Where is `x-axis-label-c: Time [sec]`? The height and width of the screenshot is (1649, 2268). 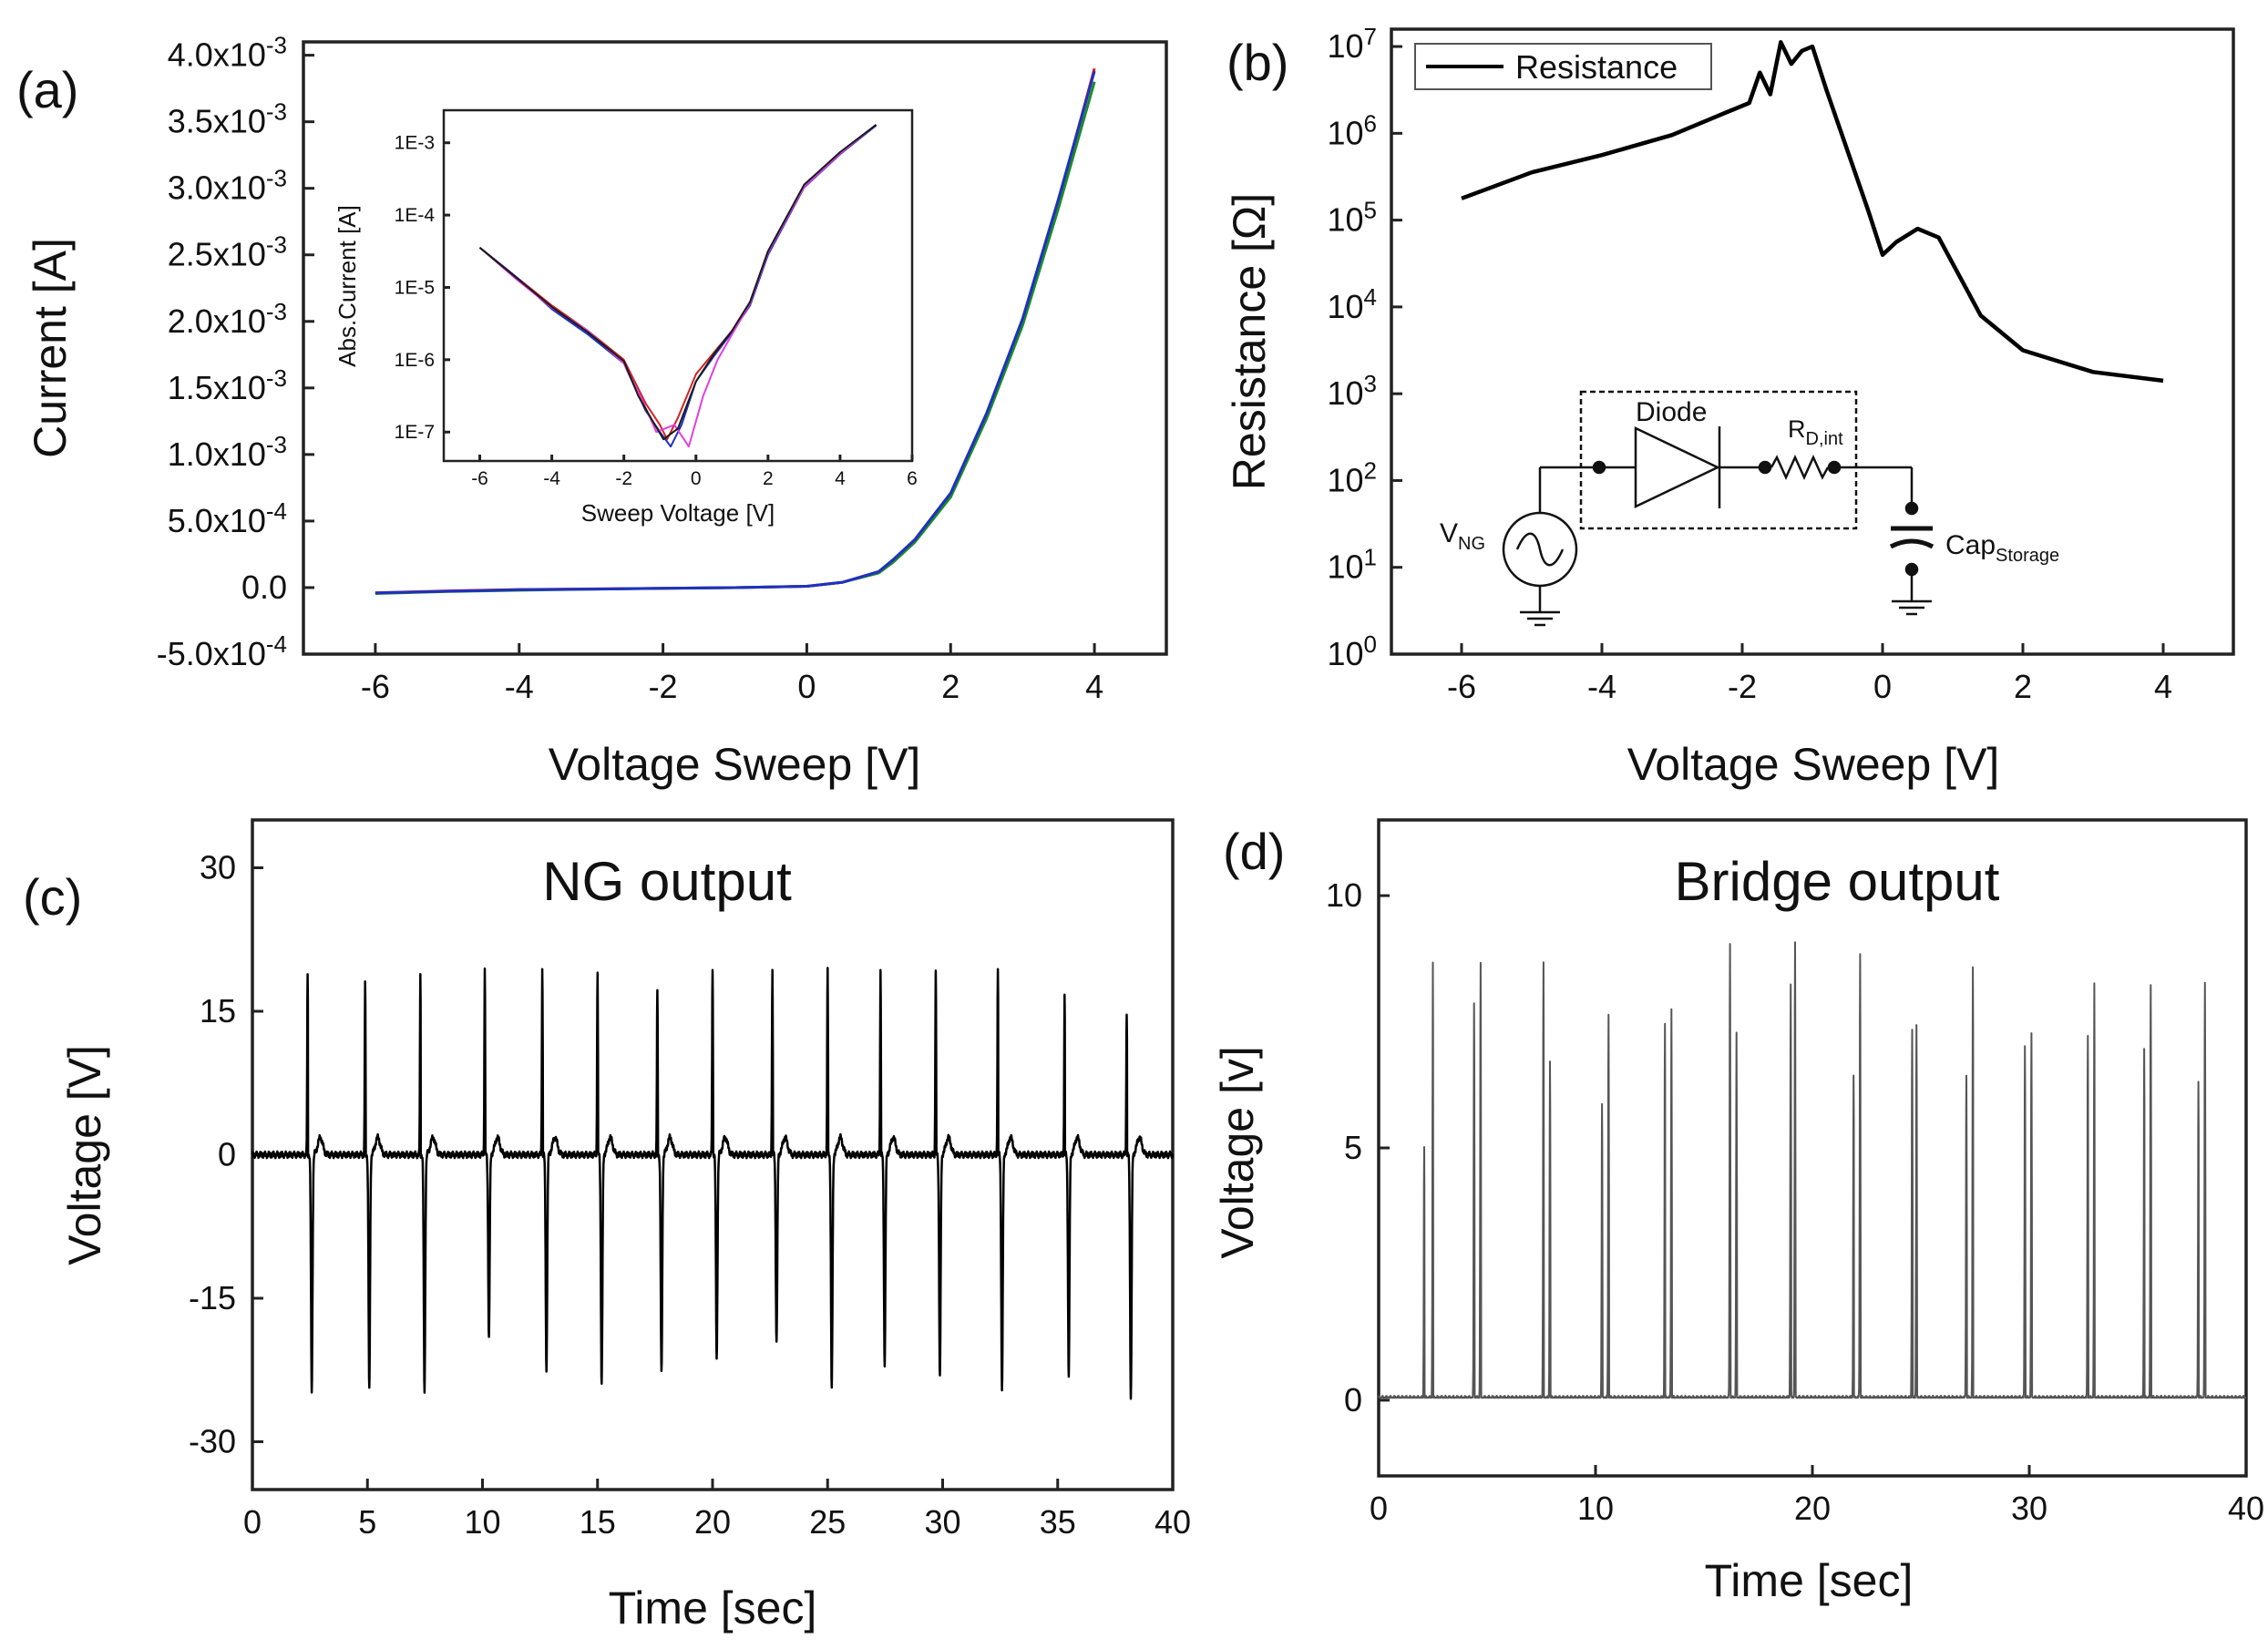 x-axis-label-c: Time [sec] is located at coordinates (713, 1608).